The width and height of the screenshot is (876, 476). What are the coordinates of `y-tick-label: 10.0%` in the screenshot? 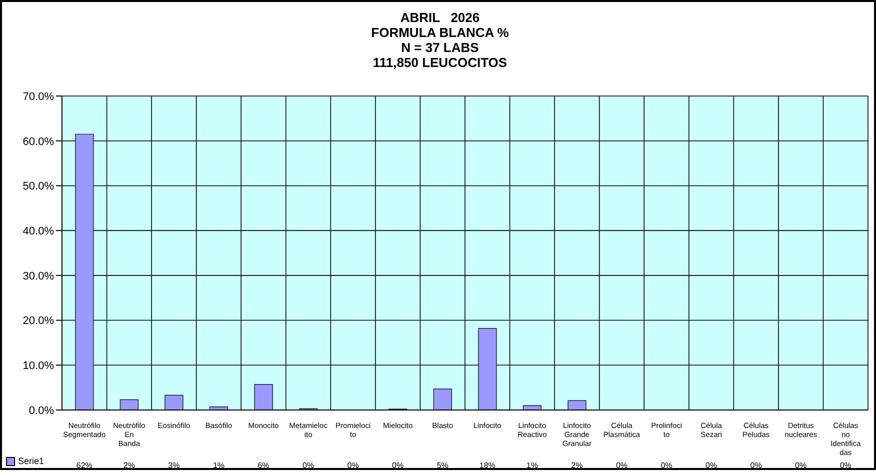 It's located at (38, 366).